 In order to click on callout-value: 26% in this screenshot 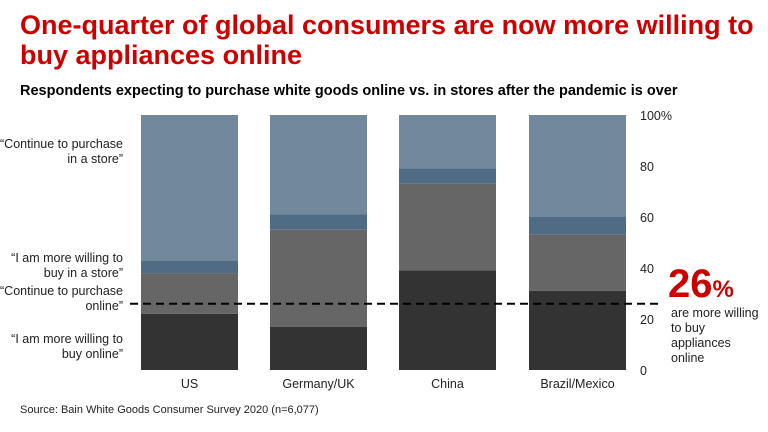, I will do `click(701, 284)`.